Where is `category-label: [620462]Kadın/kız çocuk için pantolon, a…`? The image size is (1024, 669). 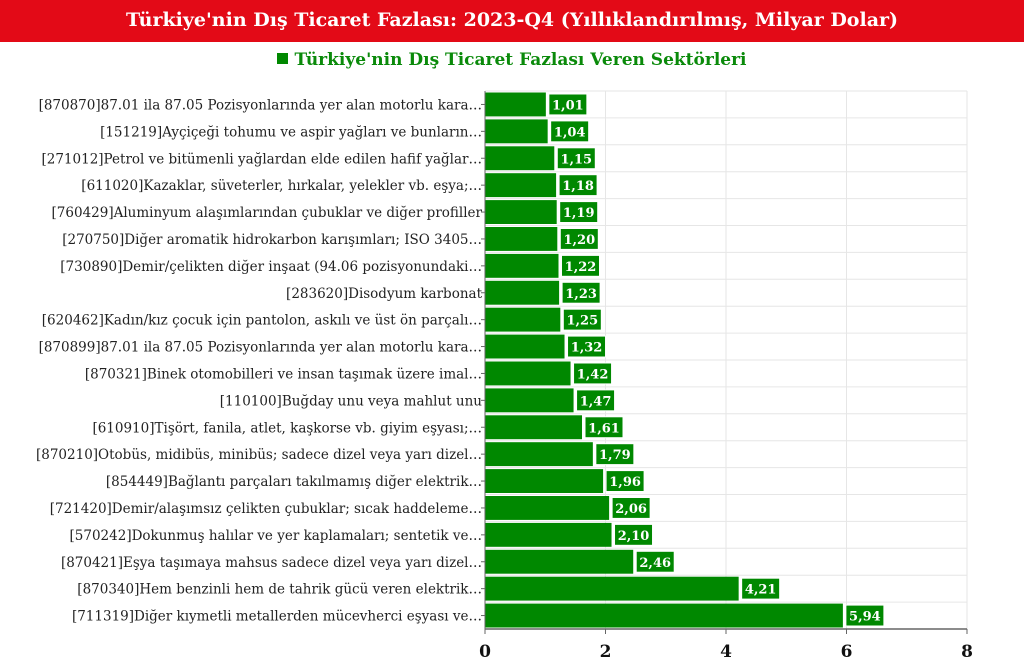
category-label: [620462]Kadın/kız çocuk için pantolon, a… is located at coordinates (262, 321).